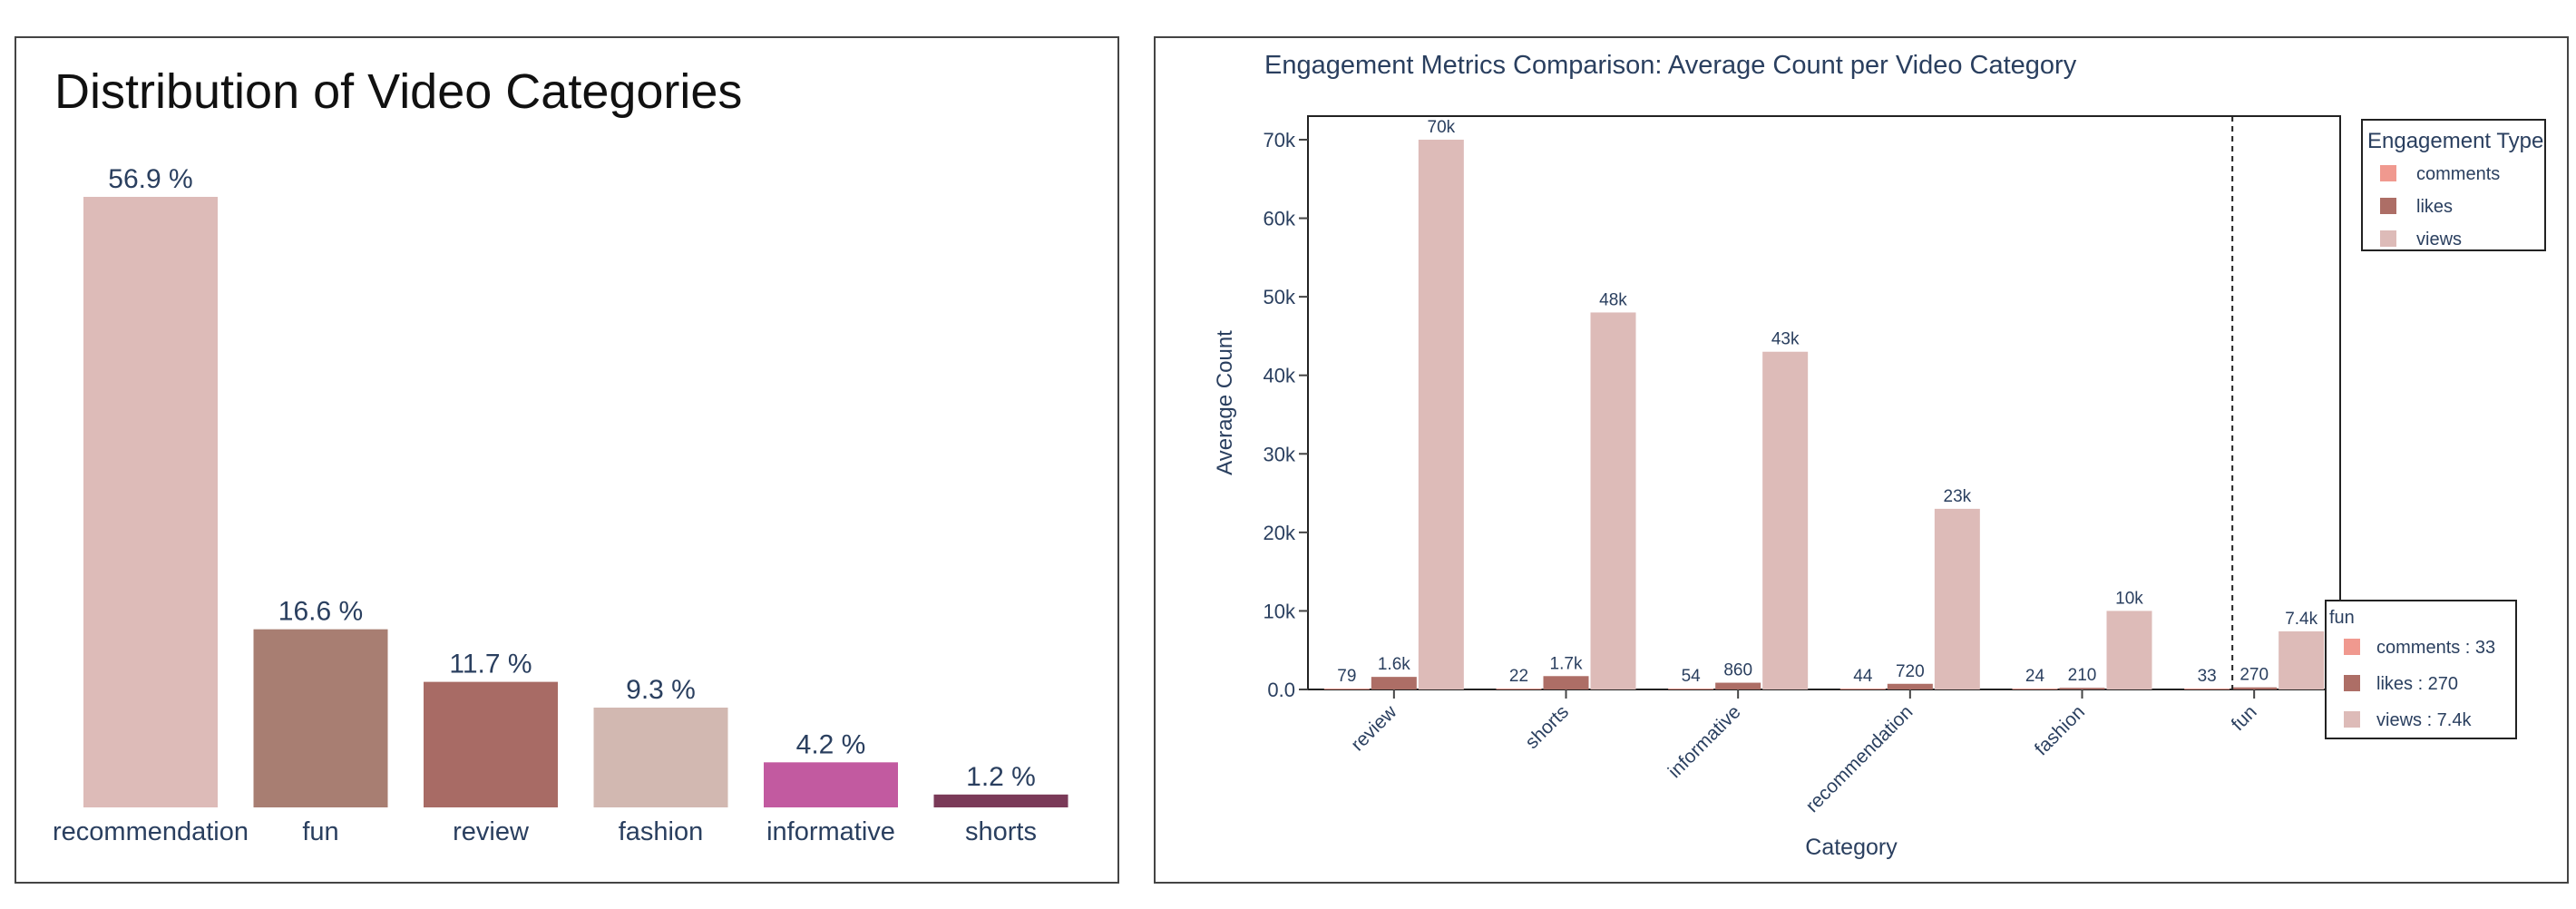 Image resolution: width=2576 pixels, height=909 pixels. What do you see at coordinates (1280, 533) in the screenshot?
I see `y-tick-label: 20k` at bounding box center [1280, 533].